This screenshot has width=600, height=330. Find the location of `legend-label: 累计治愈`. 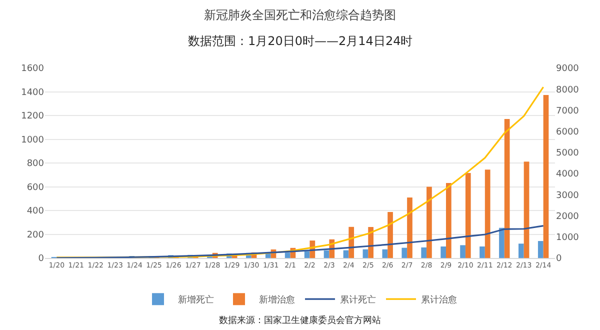

legend-label: 累计治愈 is located at coordinates (439, 300).